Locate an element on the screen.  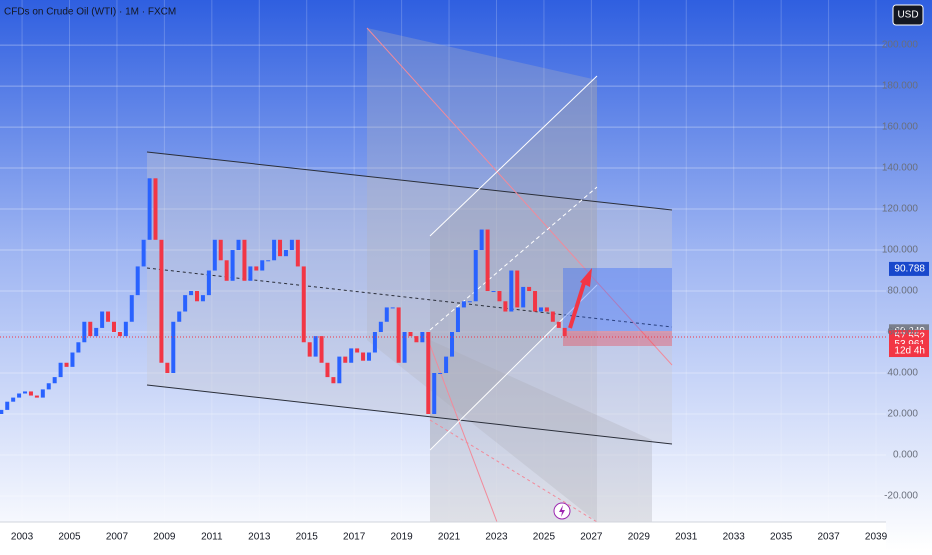
arrow-head is located at coordinates (586, 277).